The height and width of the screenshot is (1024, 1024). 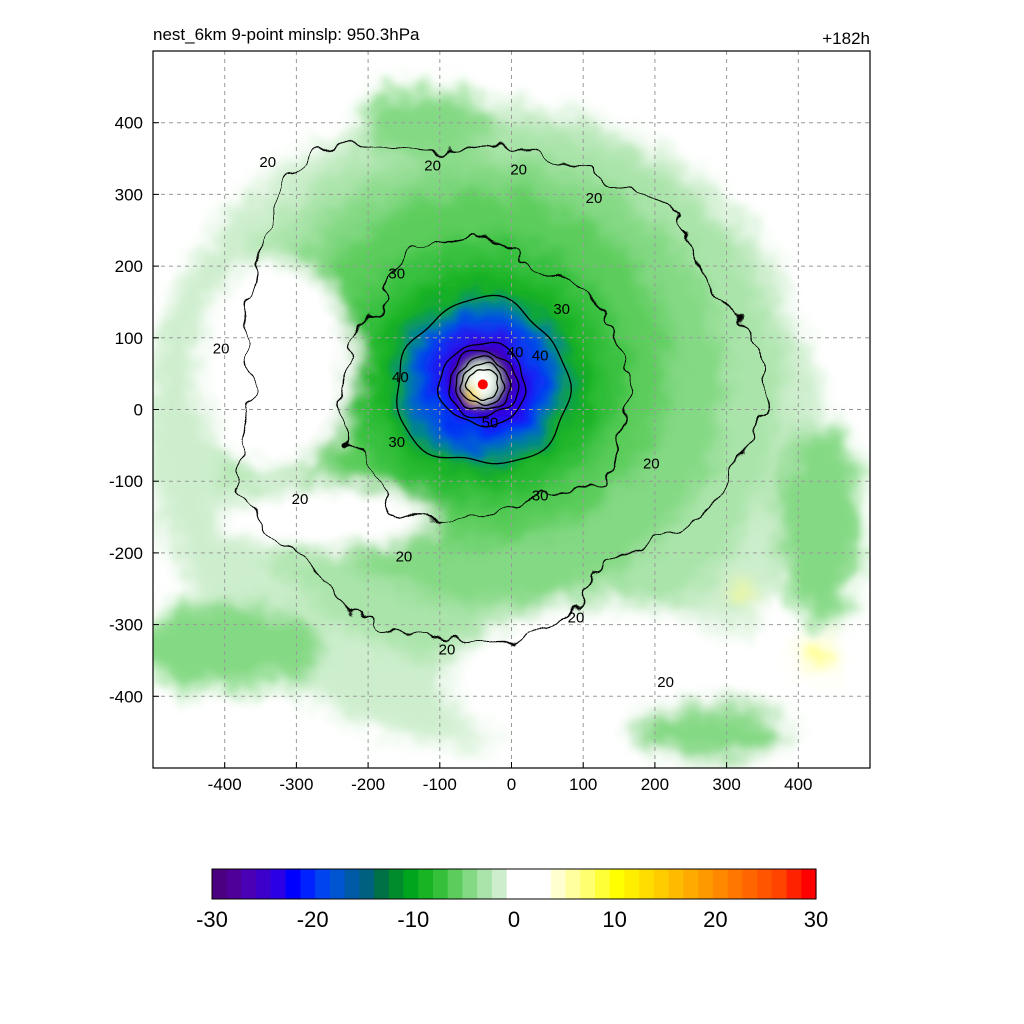 I want to click on colorbar-tick-label: 30, so click(x=816, y=919).